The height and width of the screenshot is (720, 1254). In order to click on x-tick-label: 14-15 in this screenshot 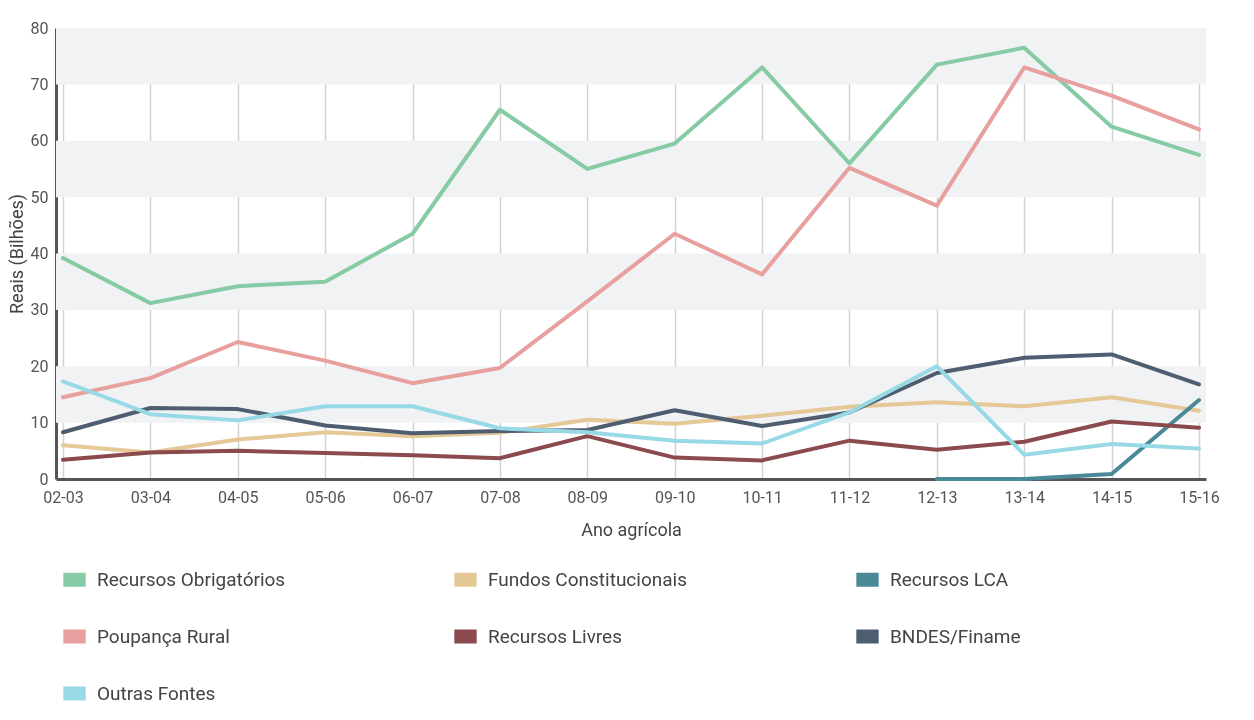, I will do `click(1112, 497)`.